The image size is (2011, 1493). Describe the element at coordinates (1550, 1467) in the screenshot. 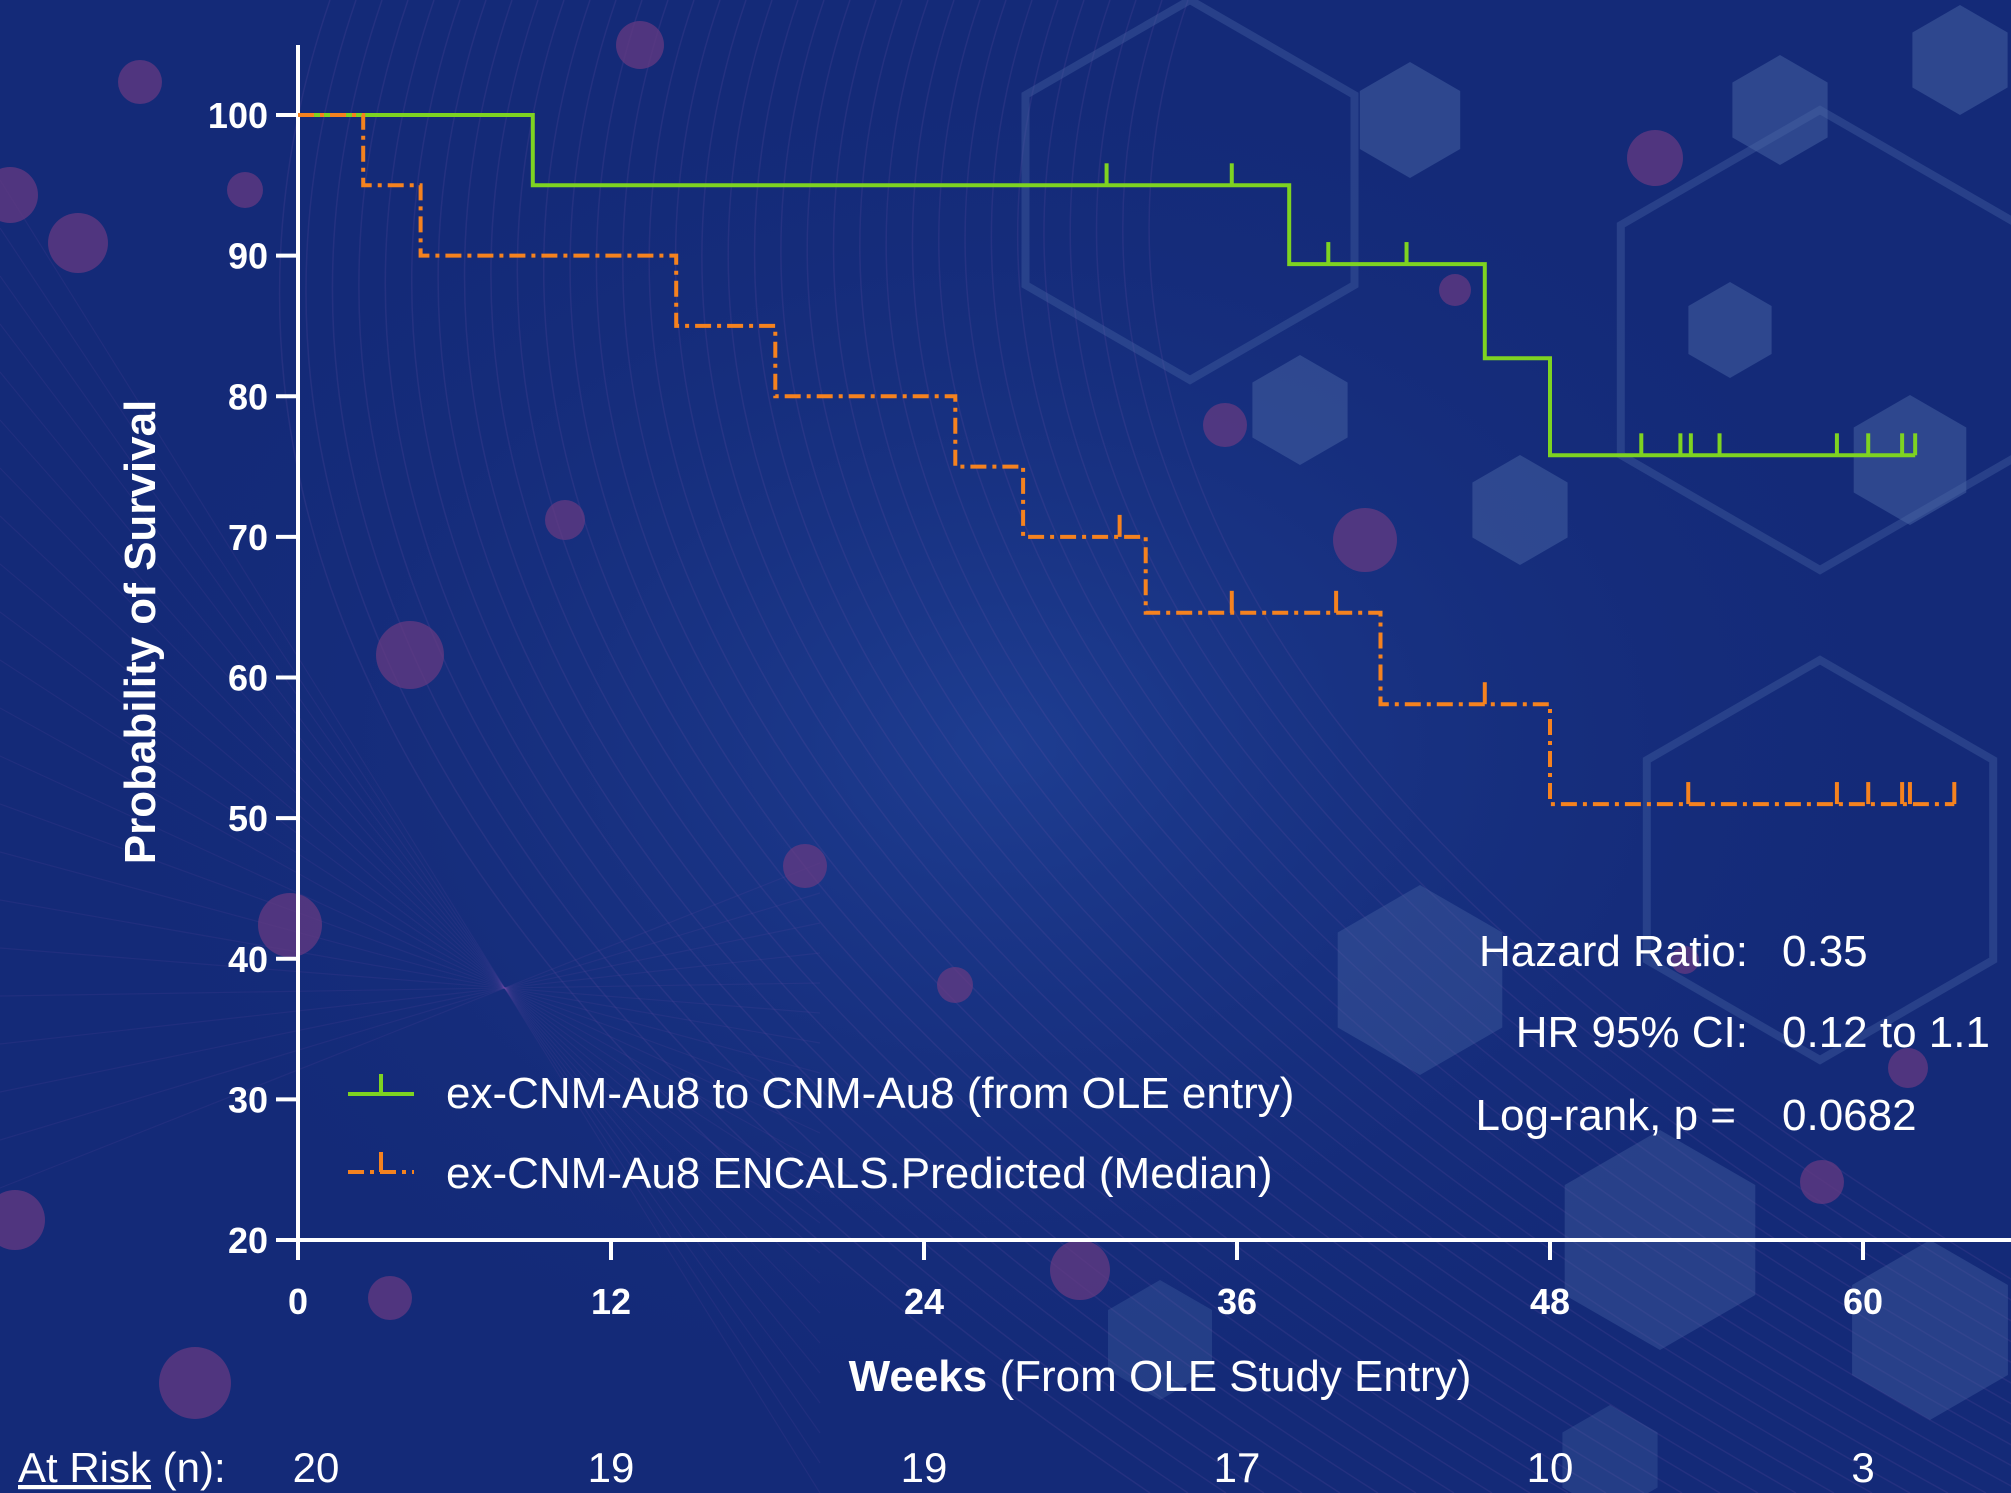

I see `at-risk-count: 10` at that location.